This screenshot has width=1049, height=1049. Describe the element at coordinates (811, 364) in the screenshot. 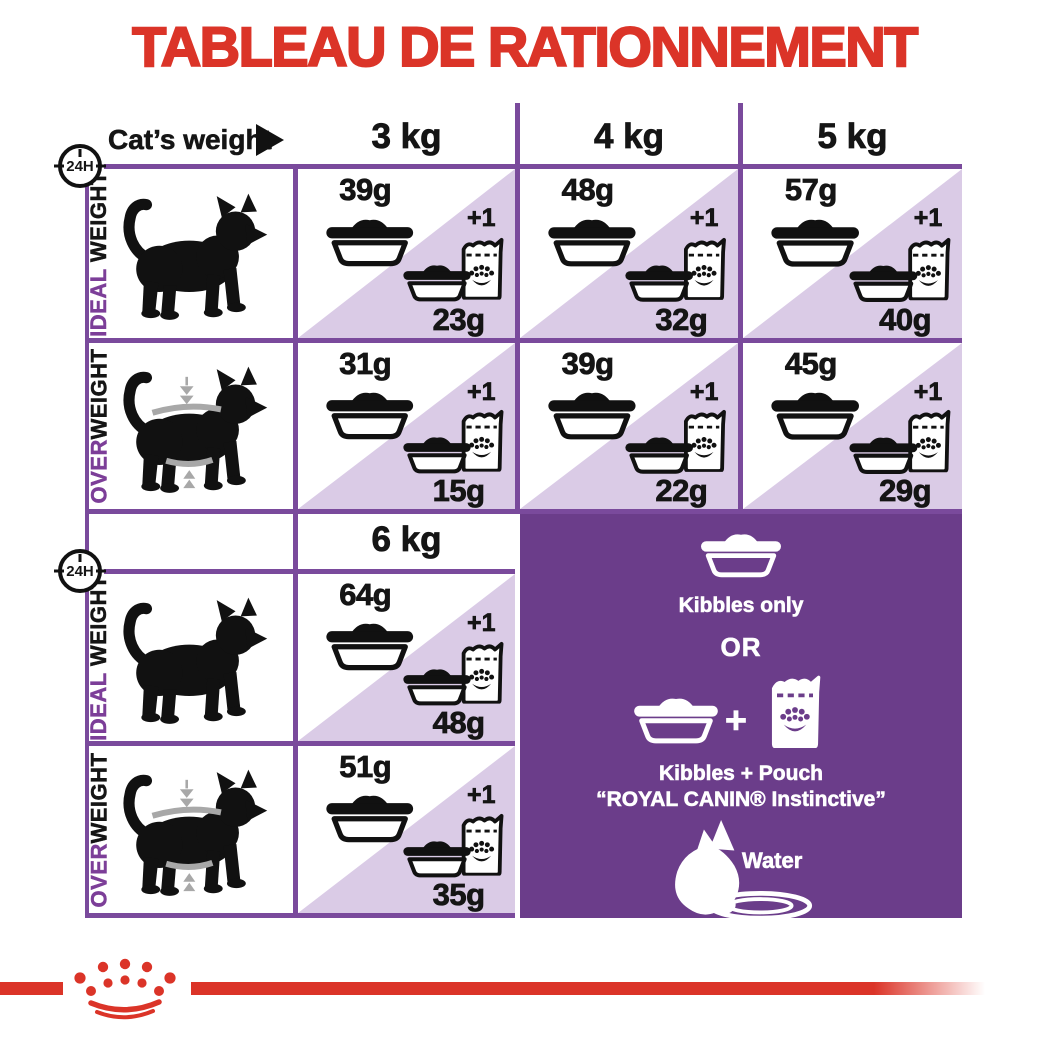

I see `kibble-amount: 45g` at that location.